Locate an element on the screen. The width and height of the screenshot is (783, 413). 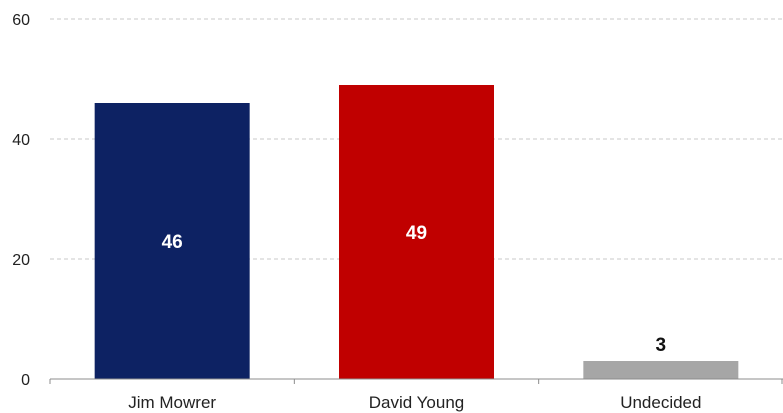
data-label: 46 is located at coordinates (172, 242).